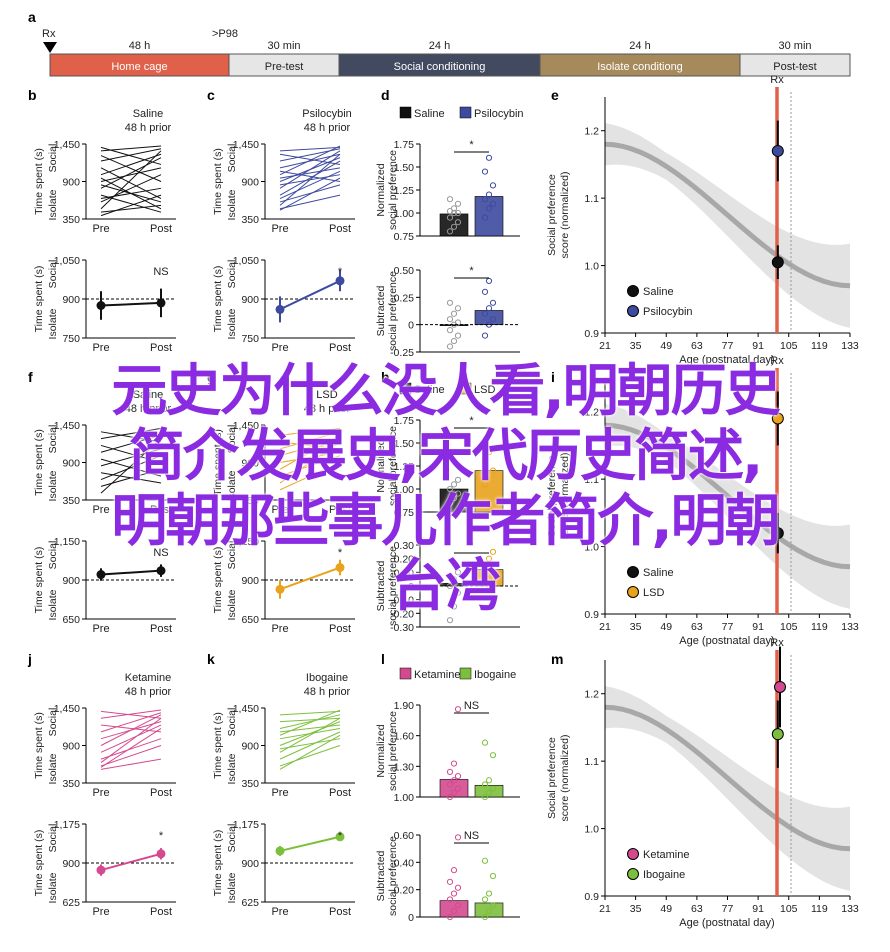  Describe the element at coordinates (250, 784) in the screenshot. I see `y-tick-label: 350` at that location.